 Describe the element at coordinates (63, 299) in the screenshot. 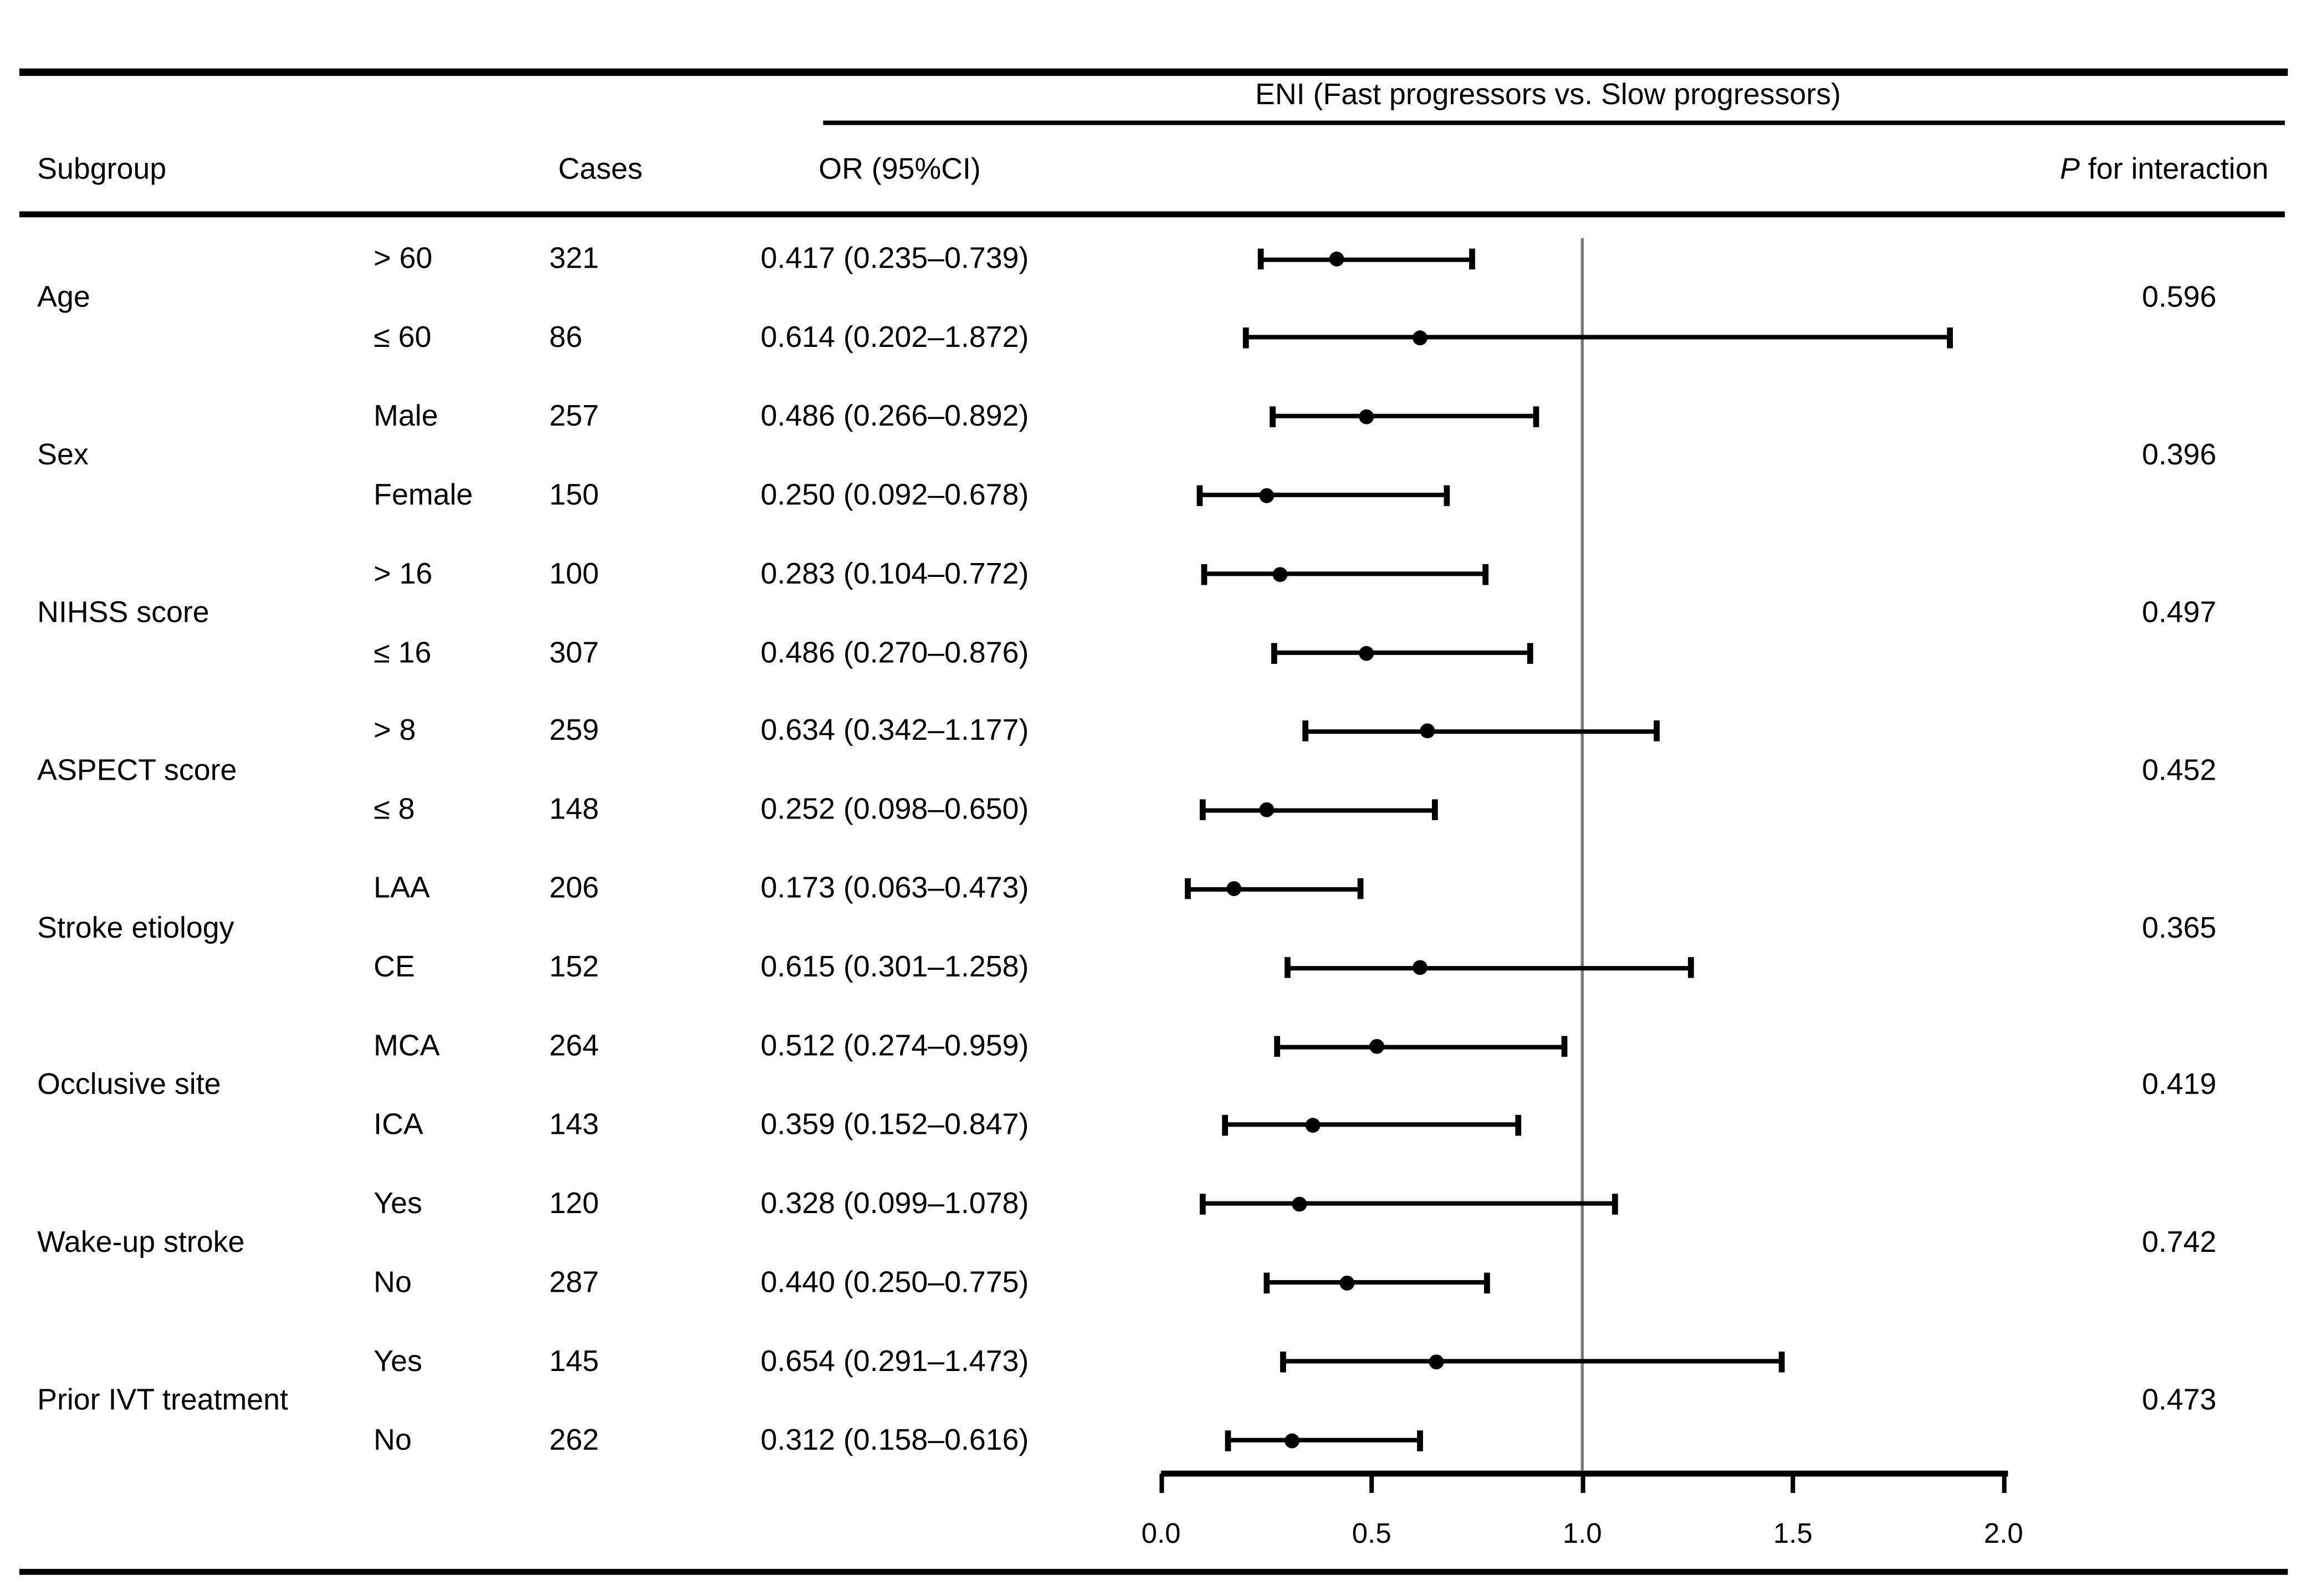

I see `group-label: Age` at that location.